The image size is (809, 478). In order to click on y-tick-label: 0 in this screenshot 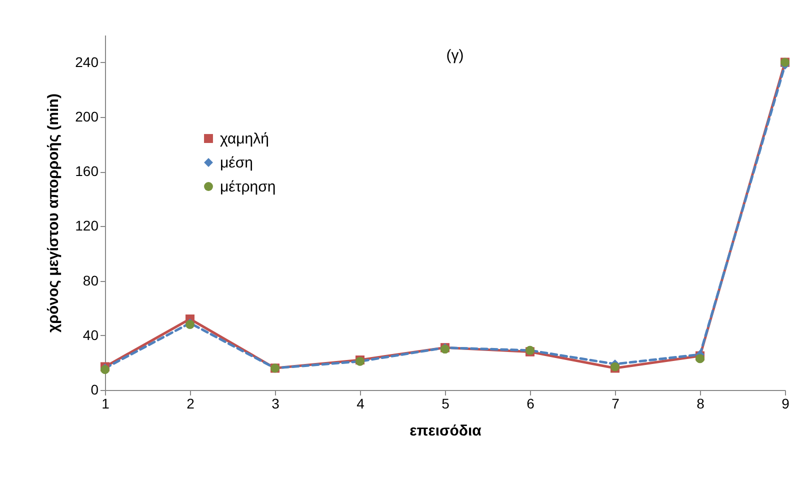, I will do `click(94, 390)`.